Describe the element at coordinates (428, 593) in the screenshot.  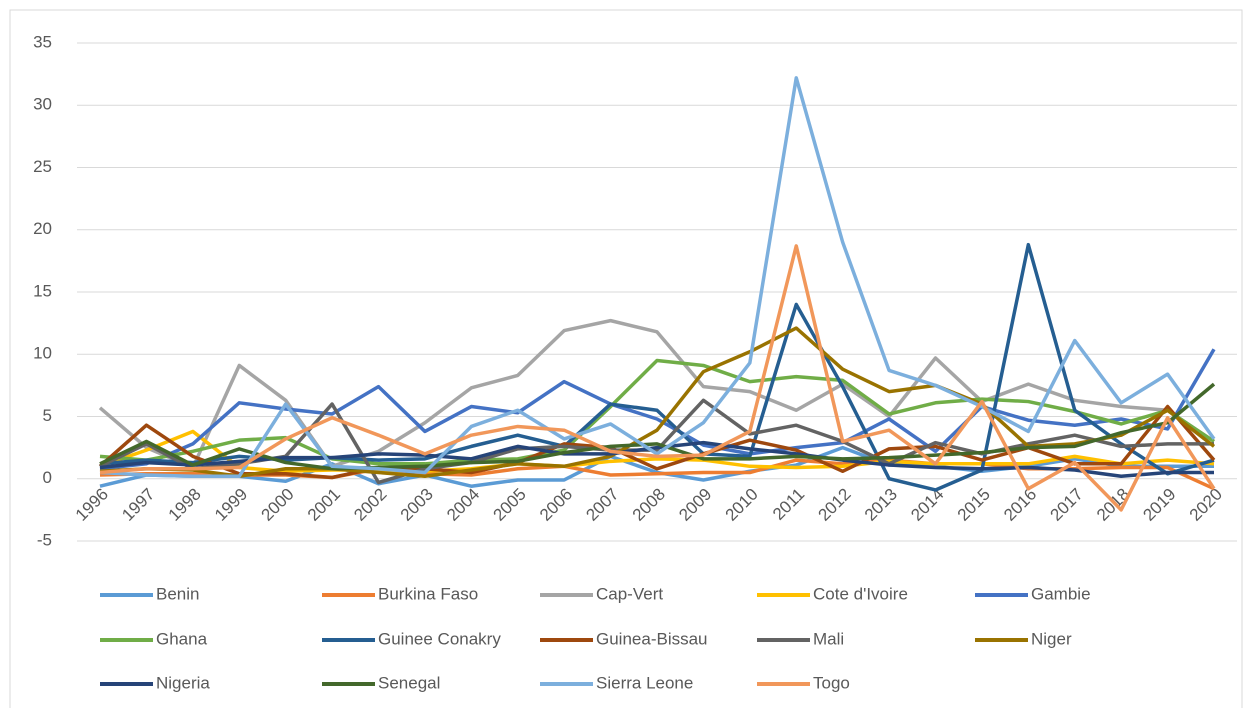
I see `legend-label: Burkina Faso` at that location.